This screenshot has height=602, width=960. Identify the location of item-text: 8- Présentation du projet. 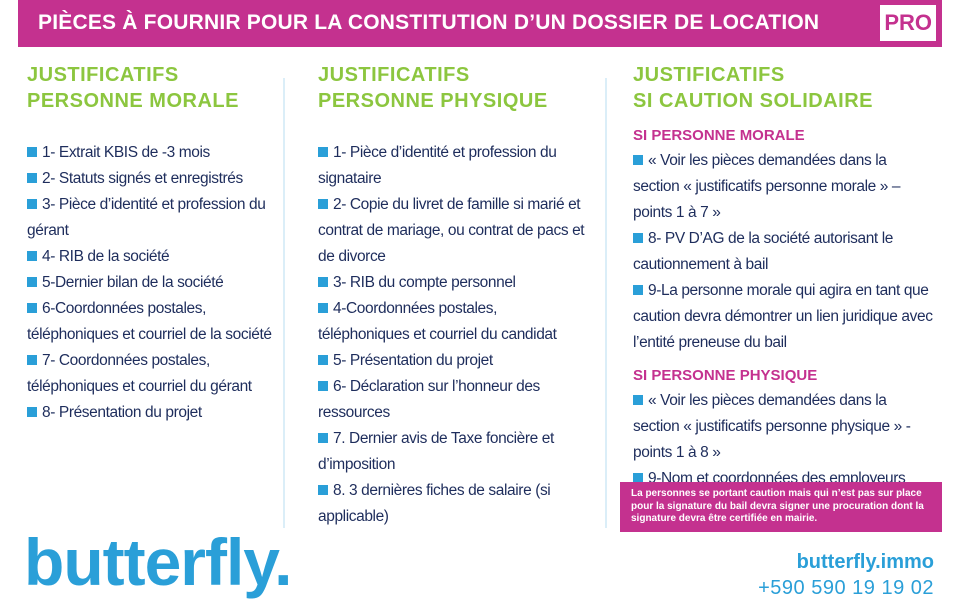
(122, 412).